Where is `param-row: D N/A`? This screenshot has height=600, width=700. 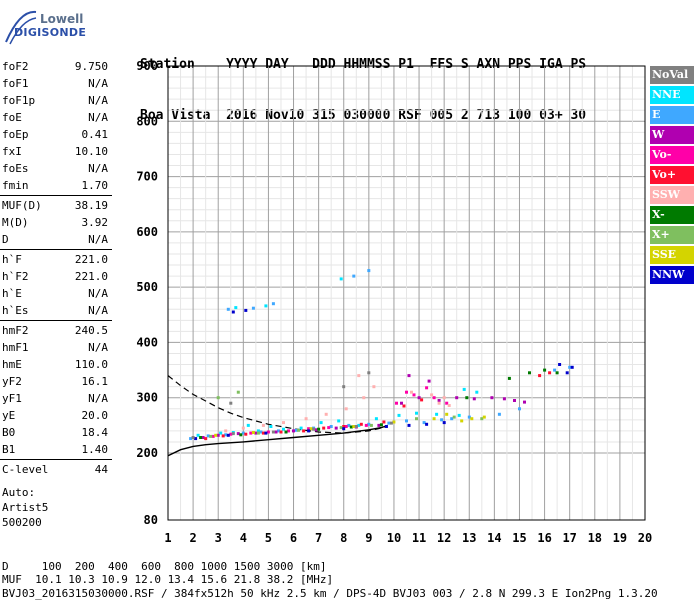 param-row: D N/A is located at coordinates (56, 239).